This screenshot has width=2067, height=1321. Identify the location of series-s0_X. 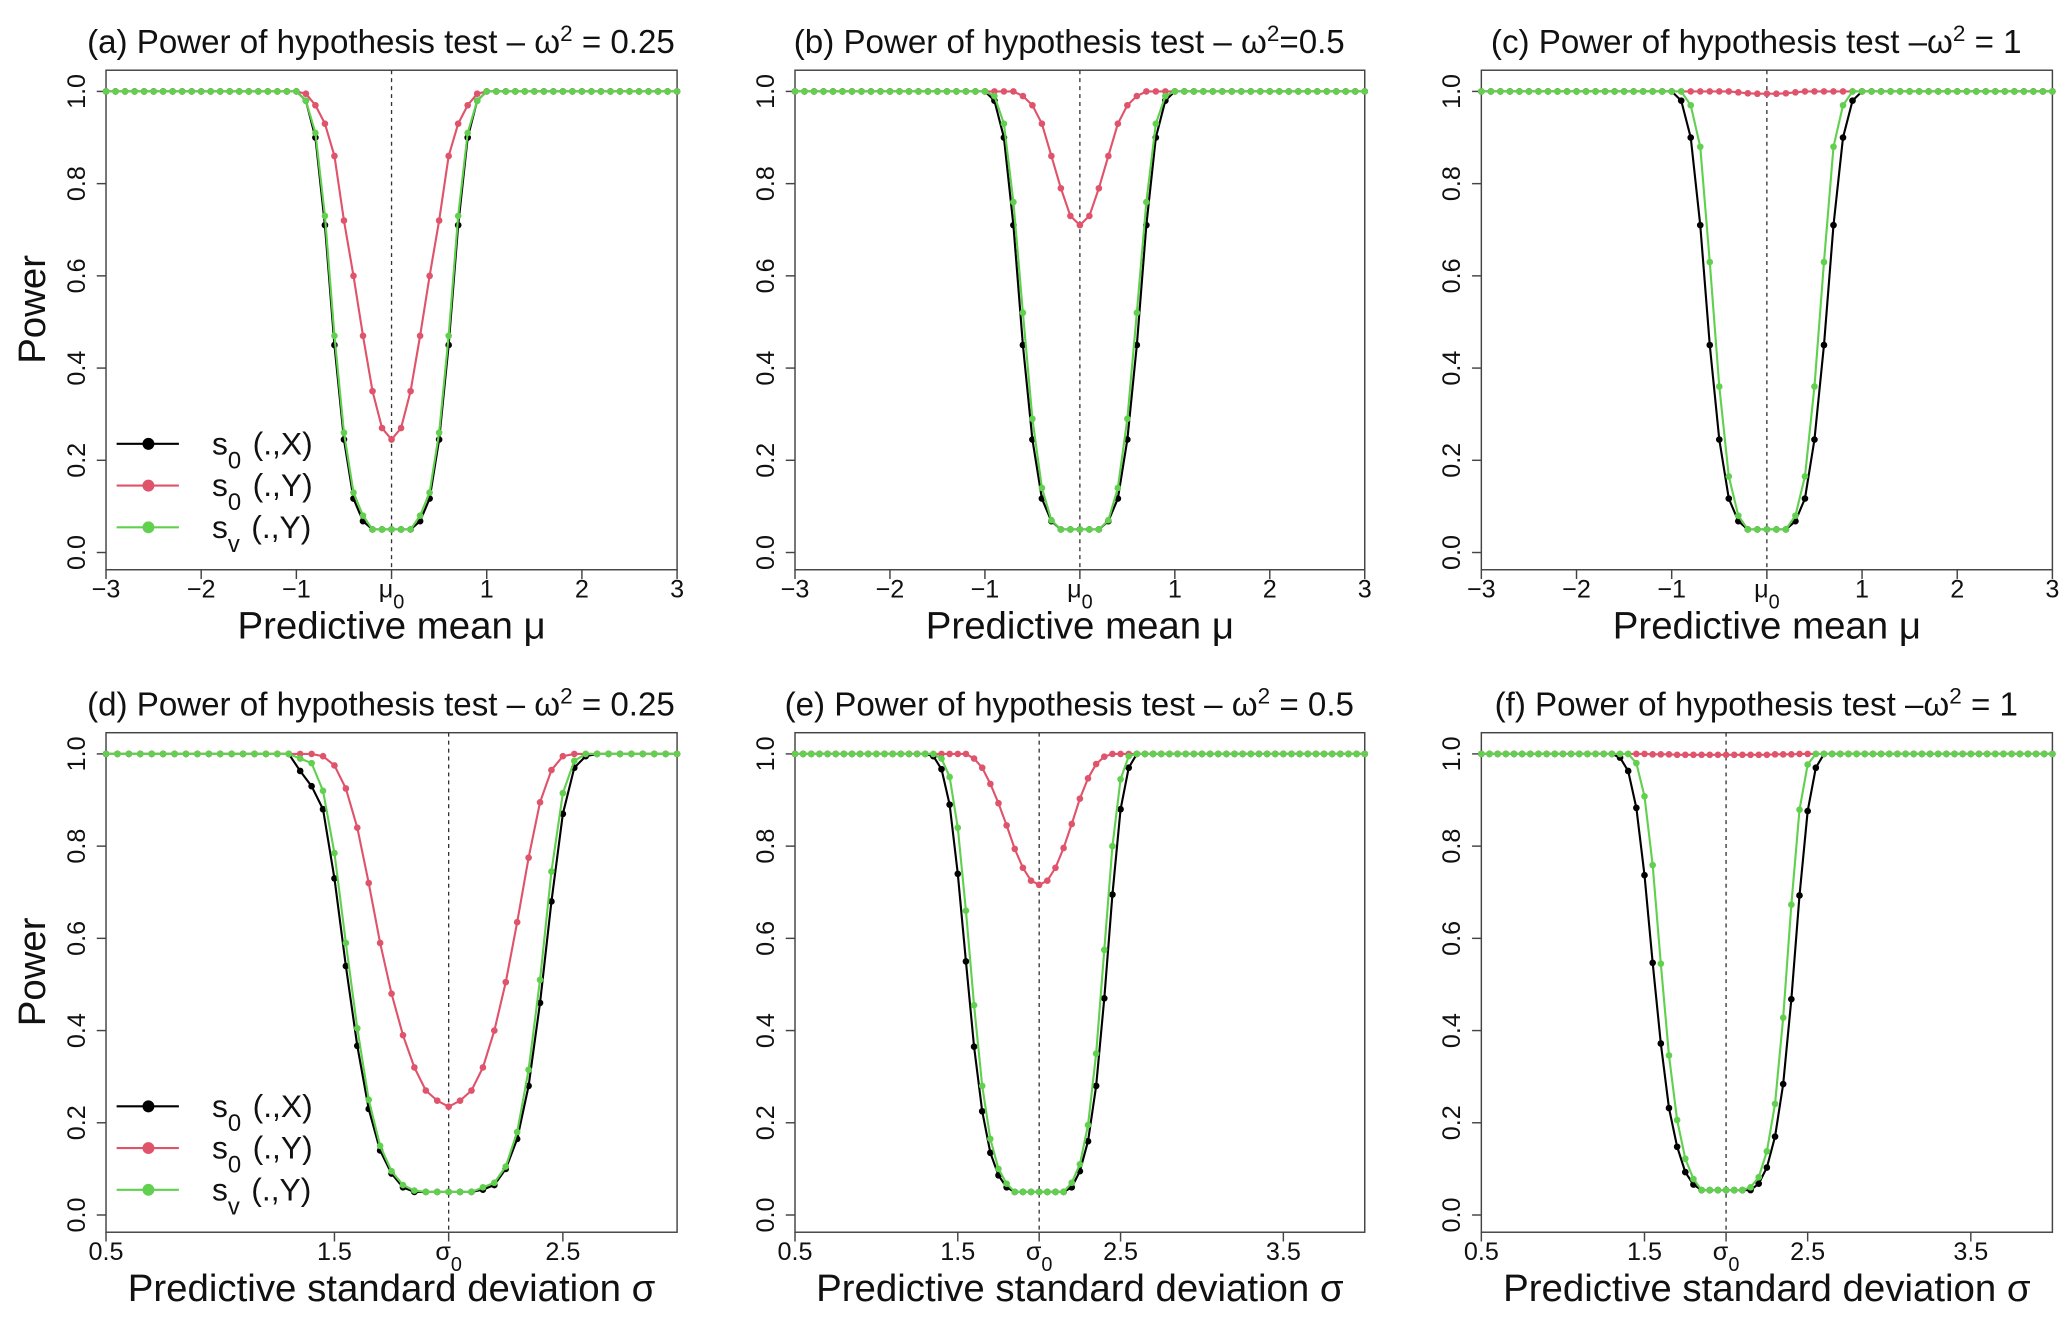
(1080, 973).